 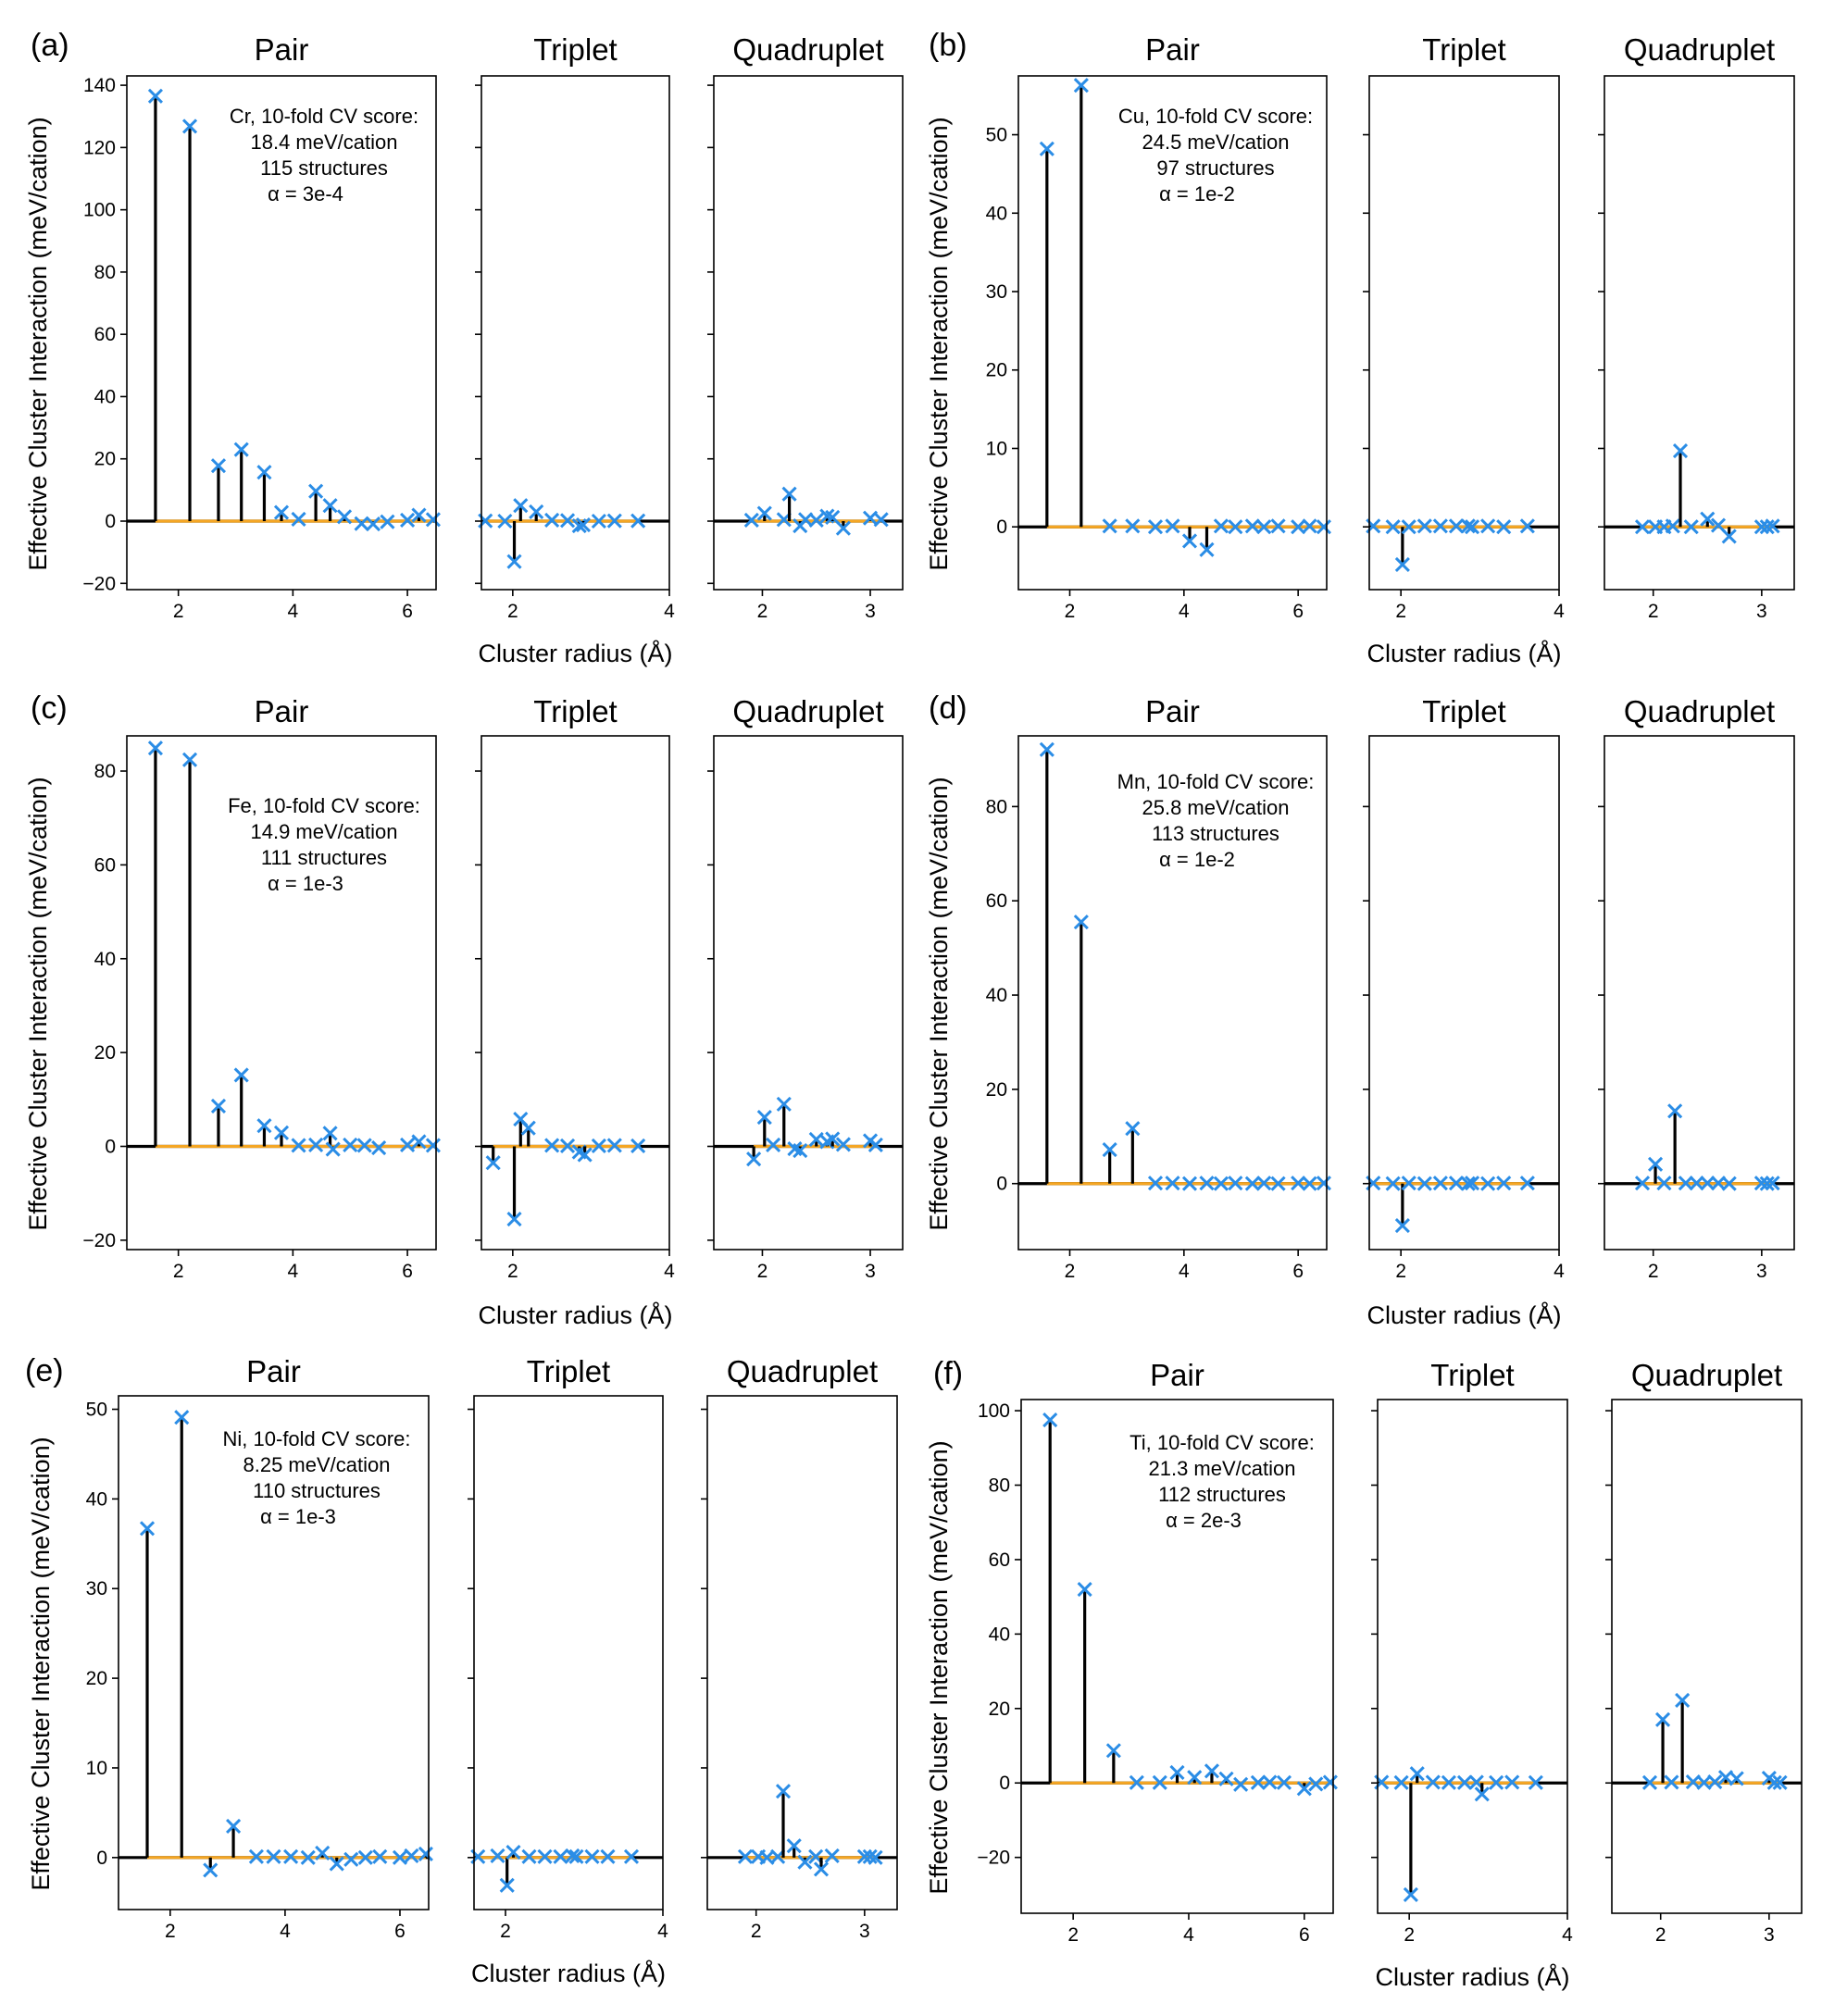 I want to click on x-axis-label: Cluster radius (Å), so click(x=1463, y=653).